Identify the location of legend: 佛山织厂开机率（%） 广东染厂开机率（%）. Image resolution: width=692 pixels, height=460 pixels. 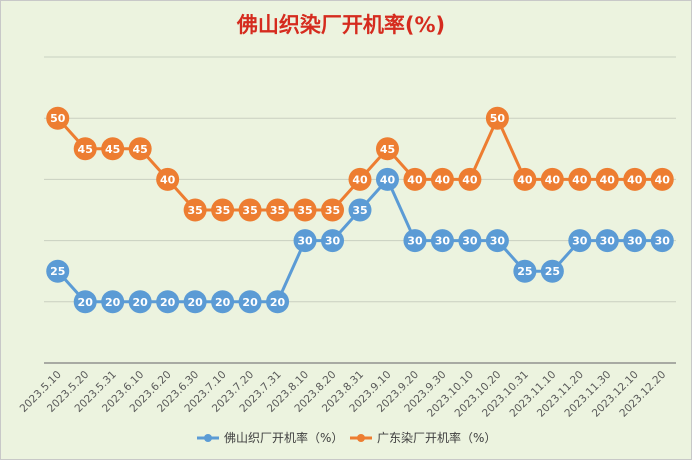
(346, 437).